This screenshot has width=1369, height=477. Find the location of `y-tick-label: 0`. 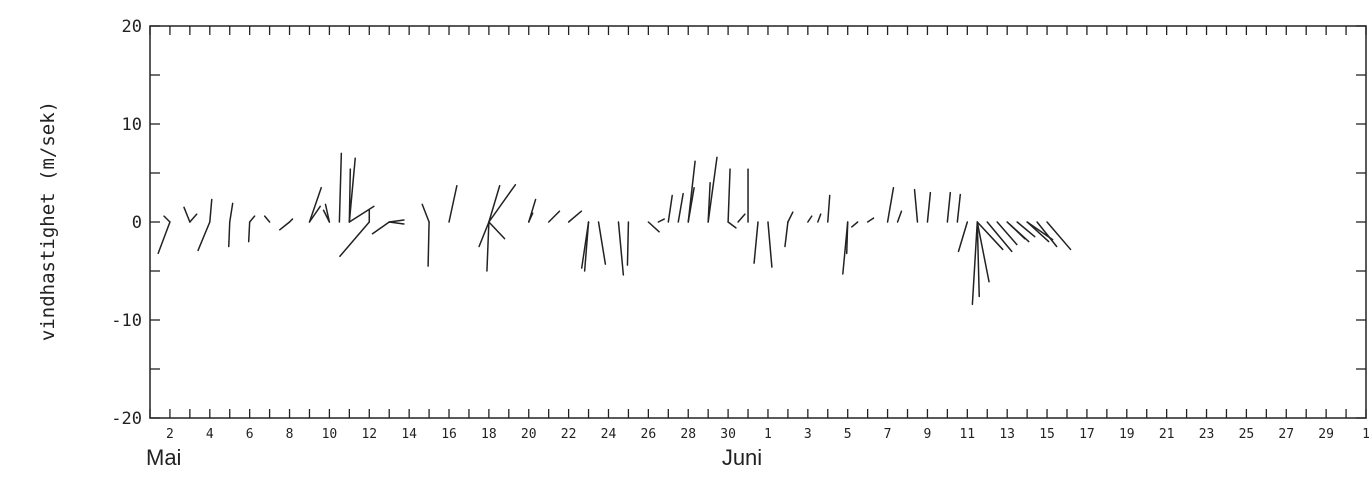

y-tick-label: 0 is located at coordinates (137, 223).